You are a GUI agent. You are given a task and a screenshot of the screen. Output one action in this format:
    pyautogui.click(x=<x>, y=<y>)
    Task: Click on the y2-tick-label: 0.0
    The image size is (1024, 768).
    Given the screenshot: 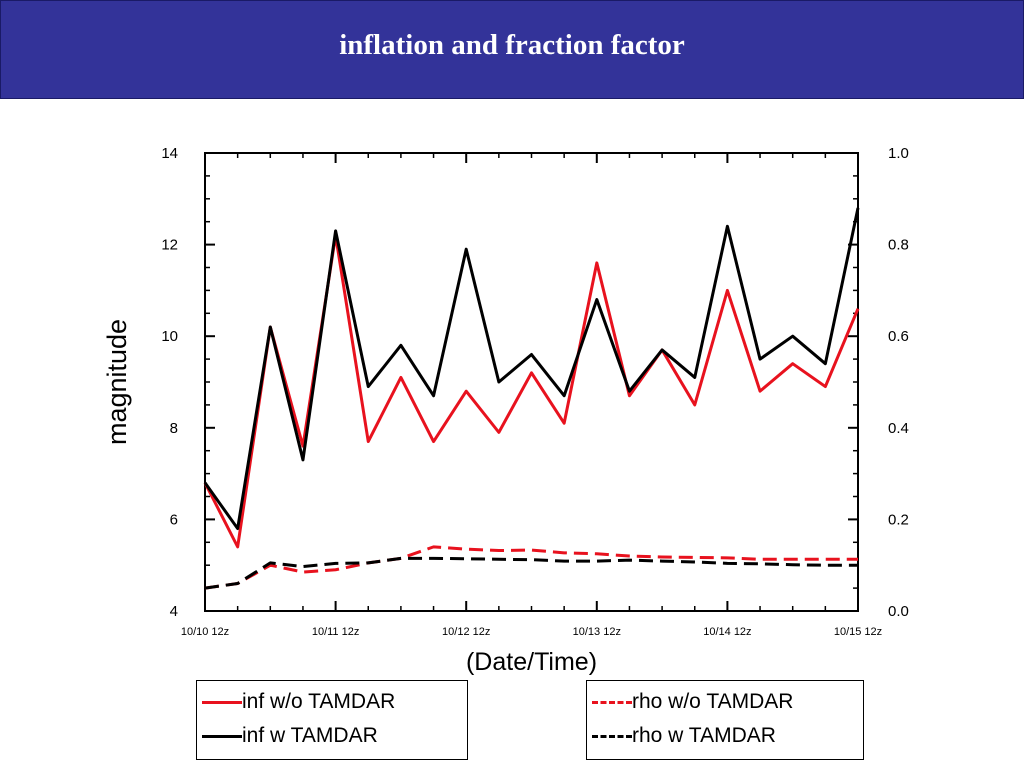 What is the action you would take?
    pyautogui.click(x=898, y=611)
    